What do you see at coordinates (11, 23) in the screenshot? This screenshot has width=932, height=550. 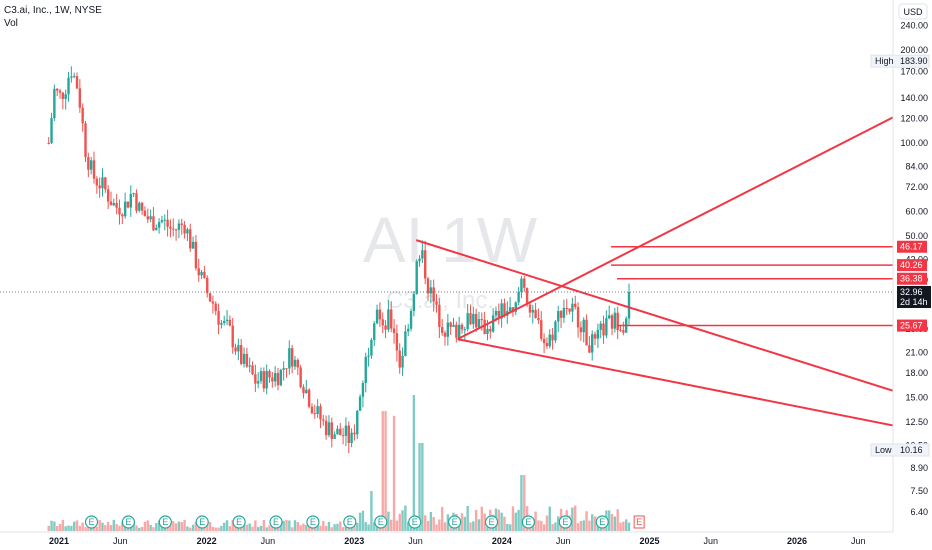 I see `volume-indicator-label: Vol` at bounding box center [11, 23].